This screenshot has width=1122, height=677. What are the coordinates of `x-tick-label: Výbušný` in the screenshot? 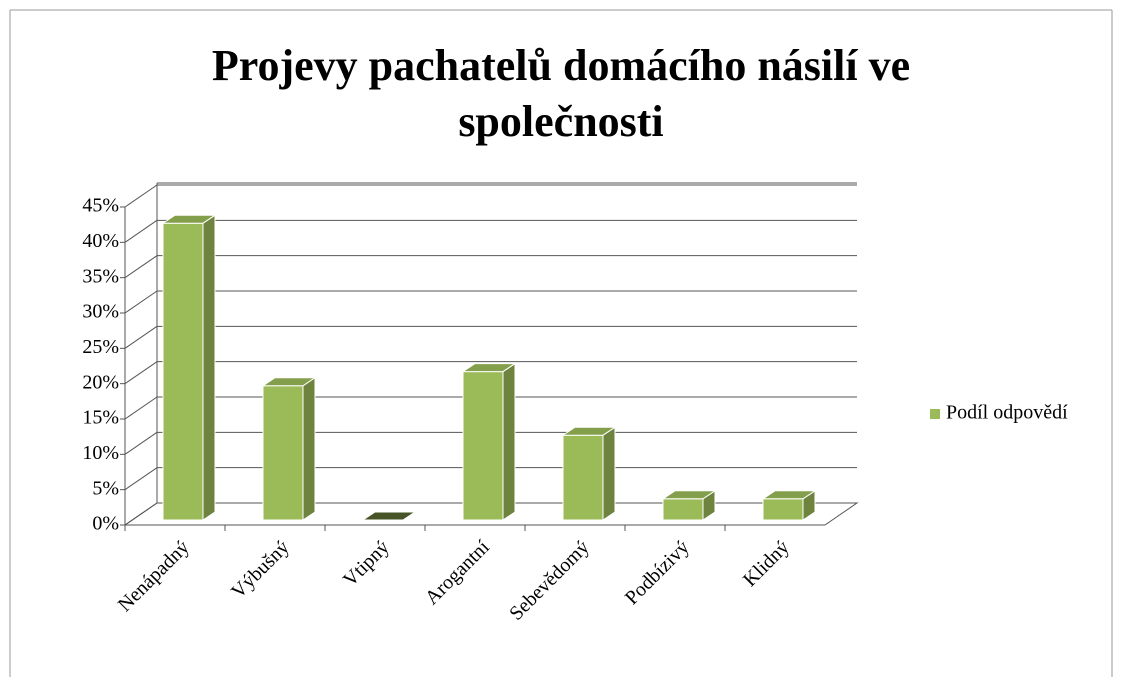 It's located at (260, 569).